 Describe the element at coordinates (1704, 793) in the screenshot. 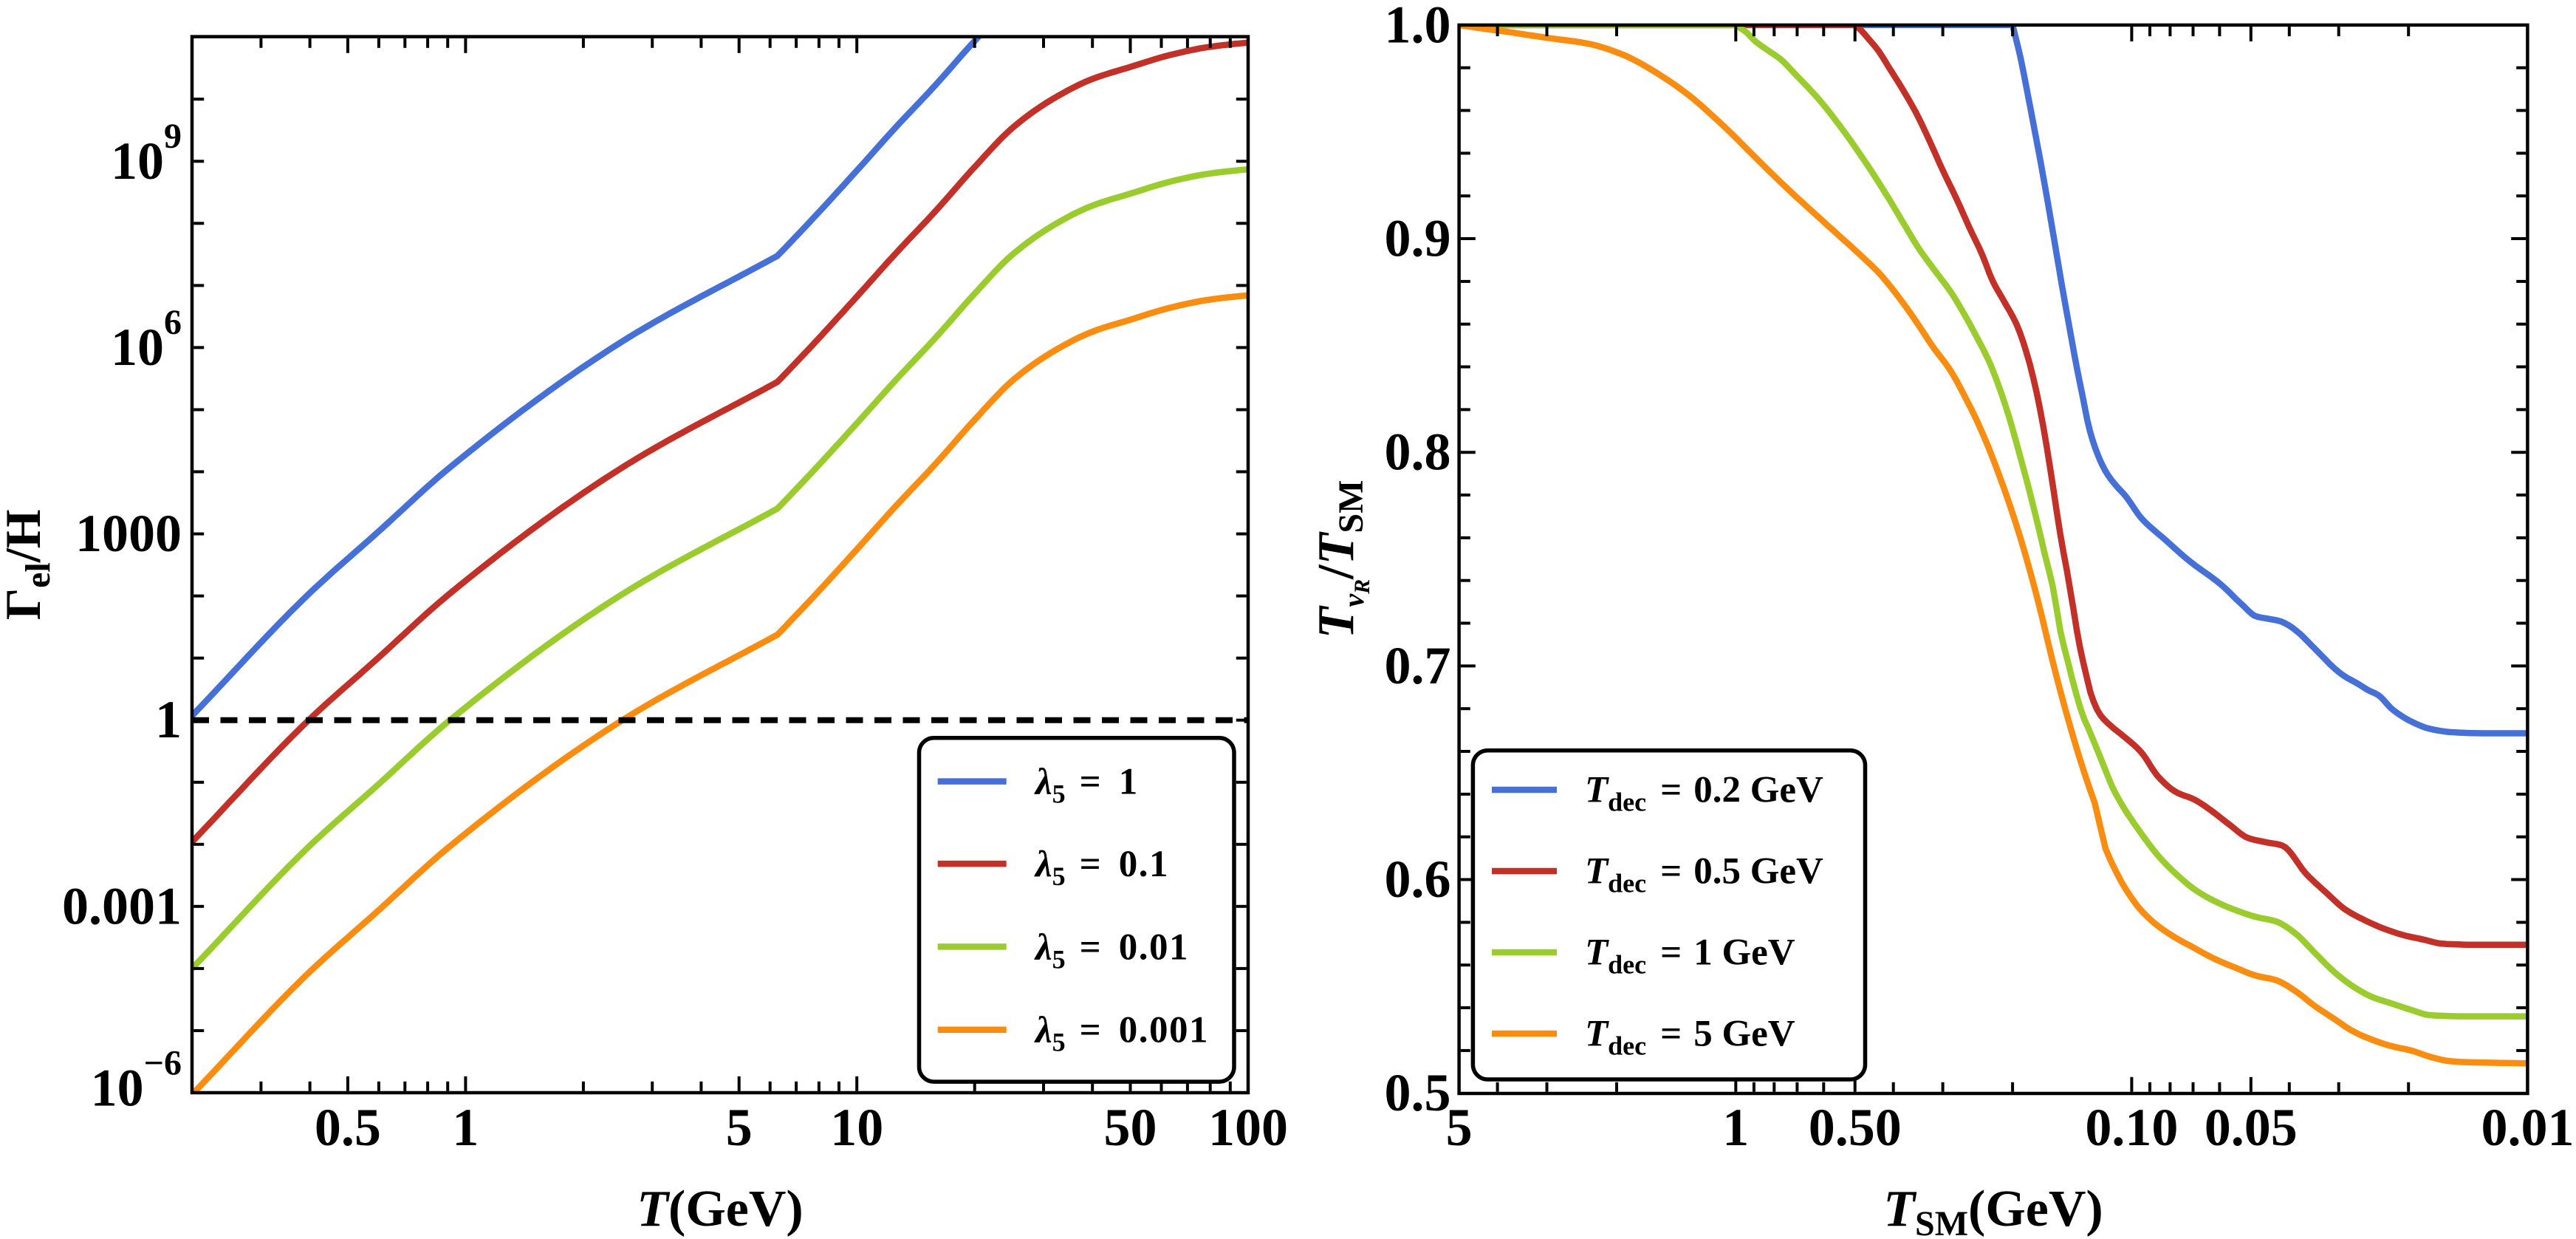

I see `svg-text:Tdec=0.2 GeV: Tdec = 0.2 GeV` at that location.